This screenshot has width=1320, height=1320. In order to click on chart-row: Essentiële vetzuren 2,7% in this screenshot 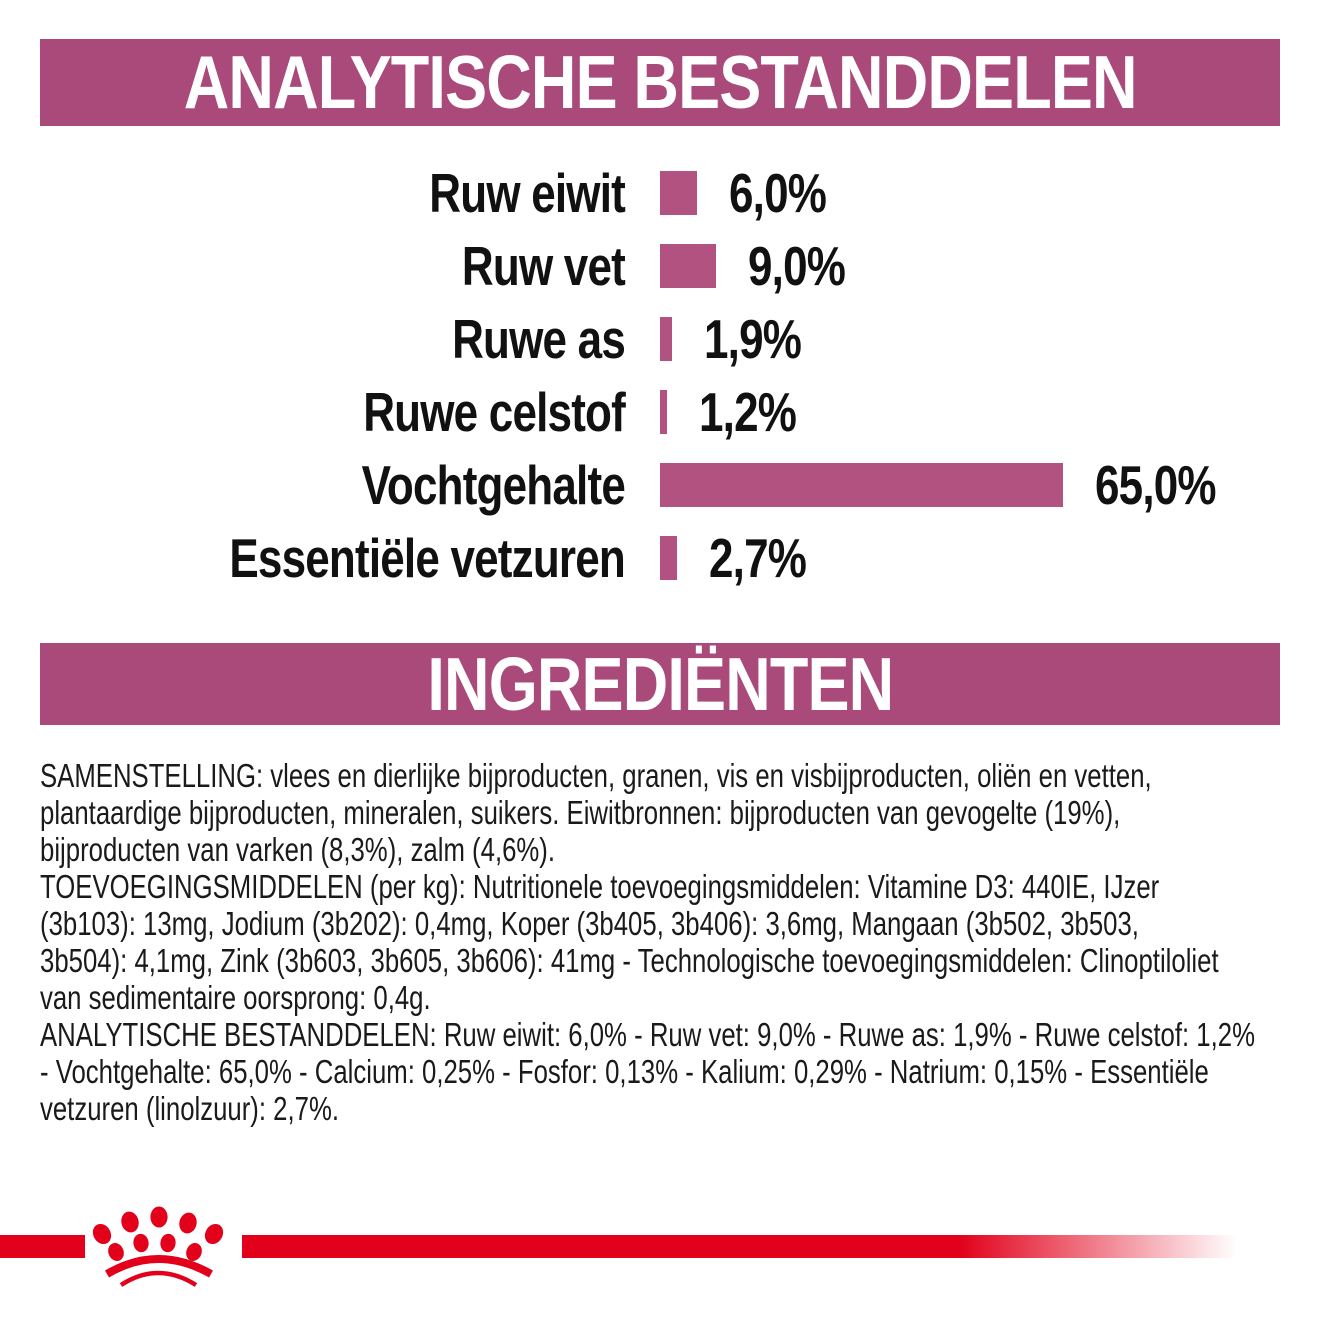, I will do `click(660, 557)`.